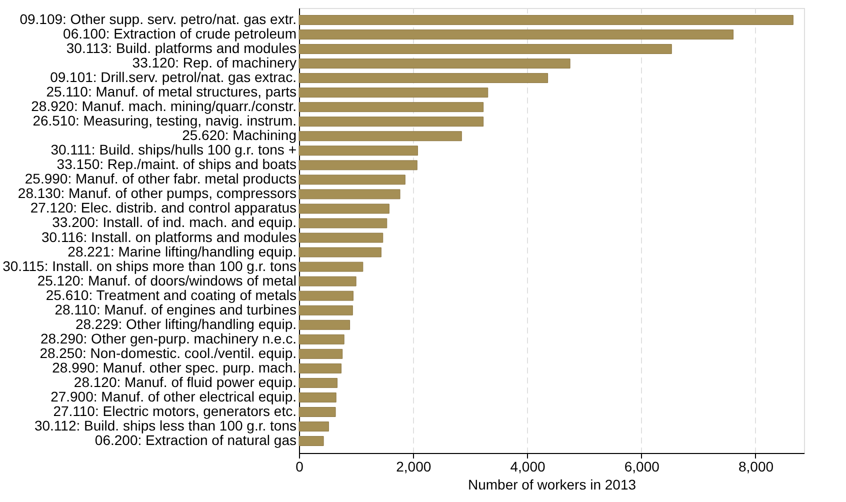  I want to click on y-tick-label: 33.150: Rep./maint. of ships and boats, so click(176, 164).